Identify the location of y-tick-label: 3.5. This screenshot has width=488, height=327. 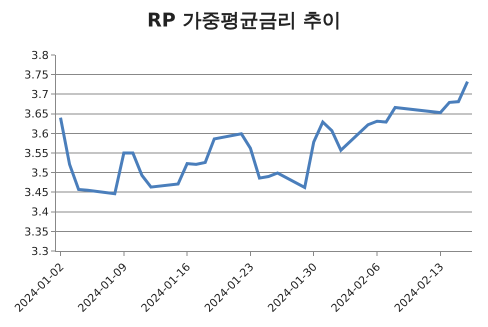
(40, 173).